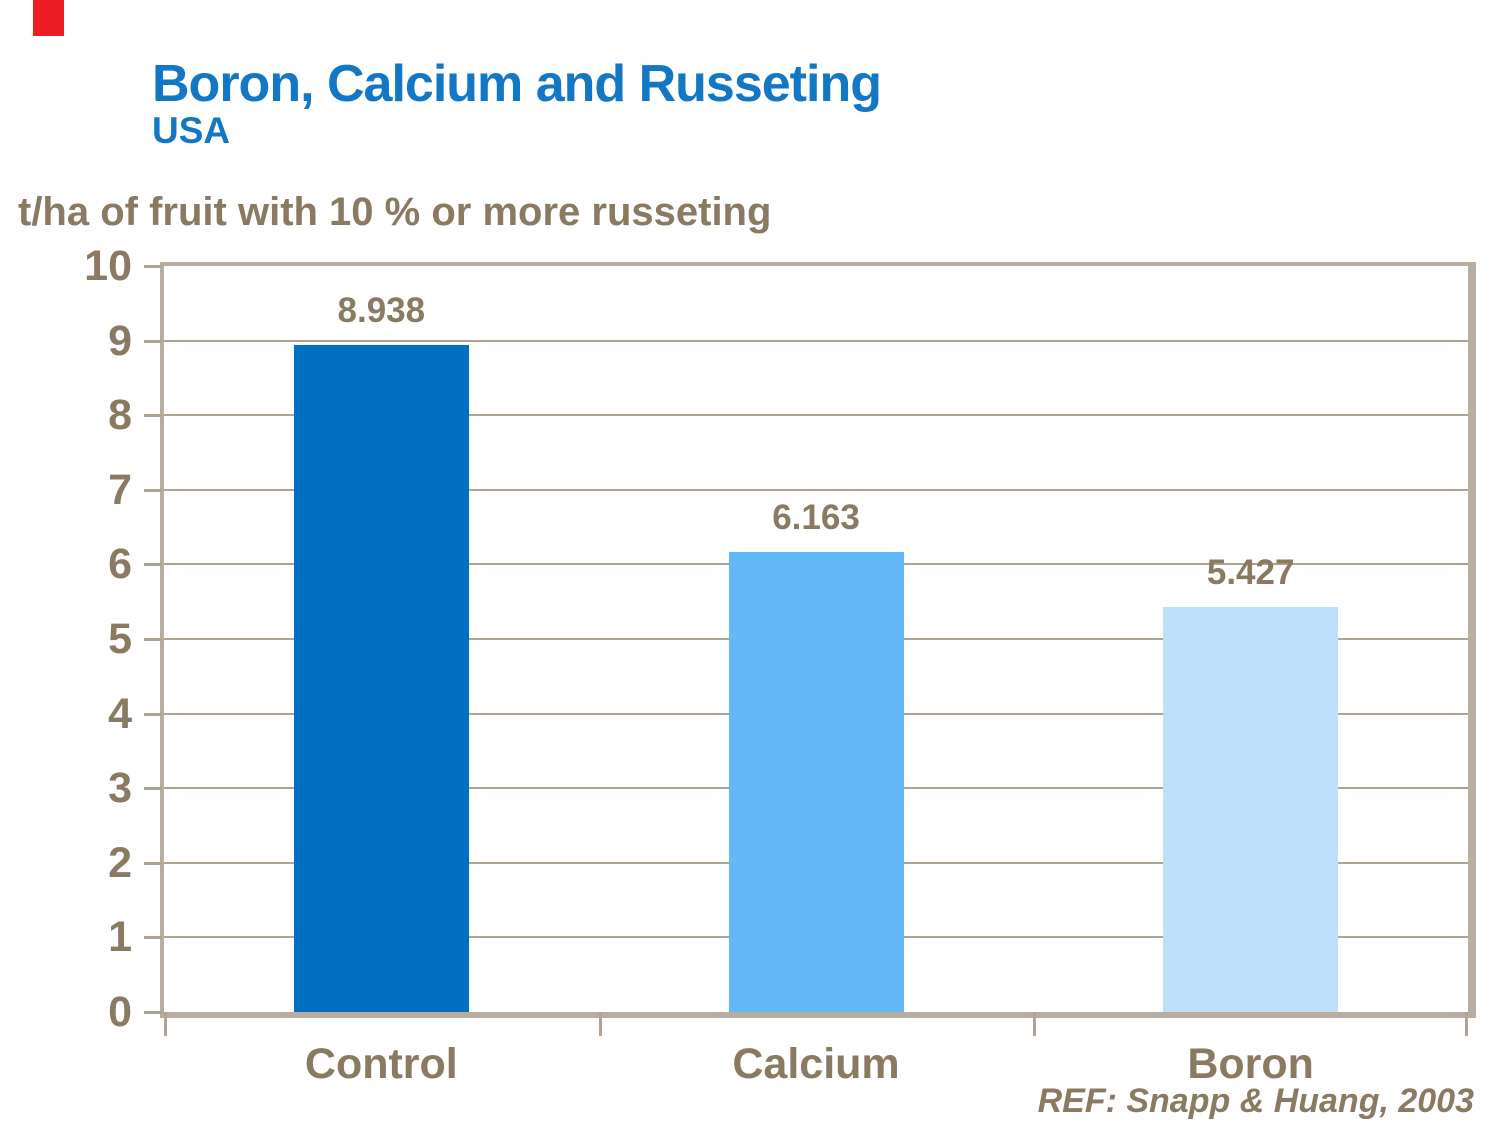 The width and height of the screenshot is (1500, 1125). Describe the element at coordinates (120, 713) in the screenshot. I see `y-axis-tick-label: 4` at that location.